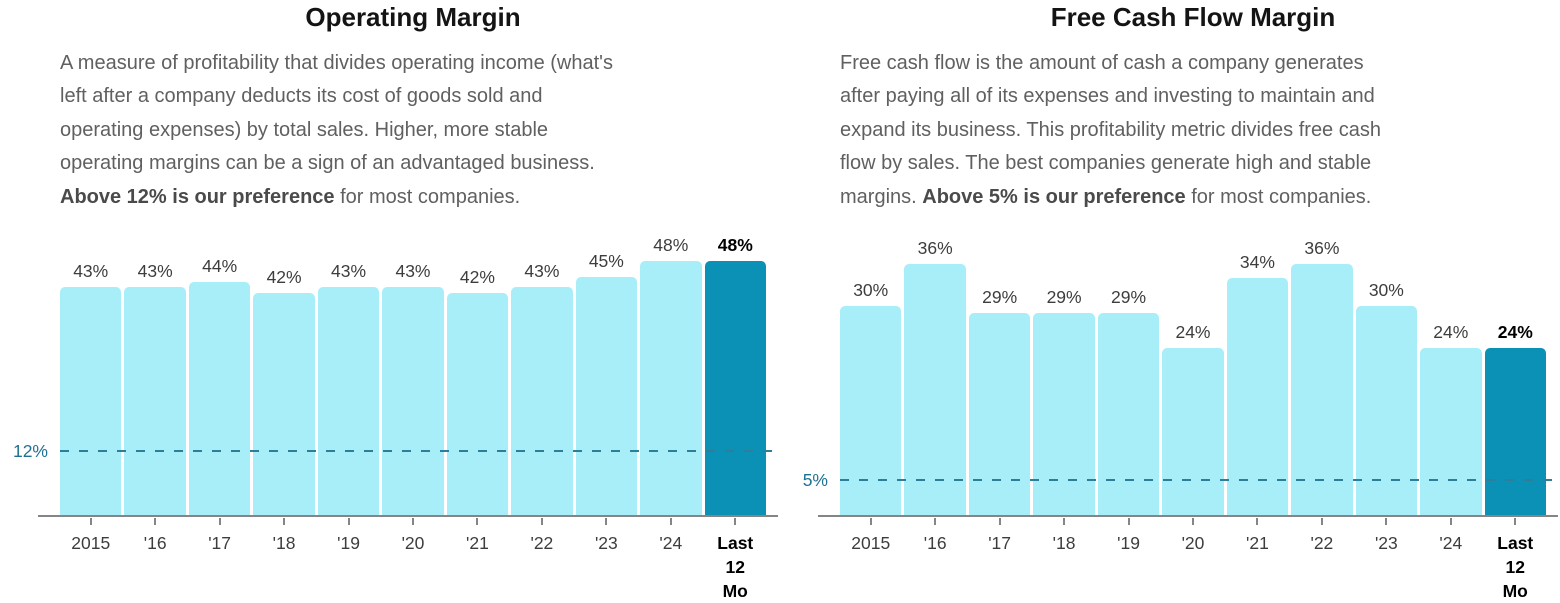 This screenshot has width=1560, height=603. Describe the element at coordinates (1386, 372) in the screenshot. I see `bar-slot: 30%` at that location.